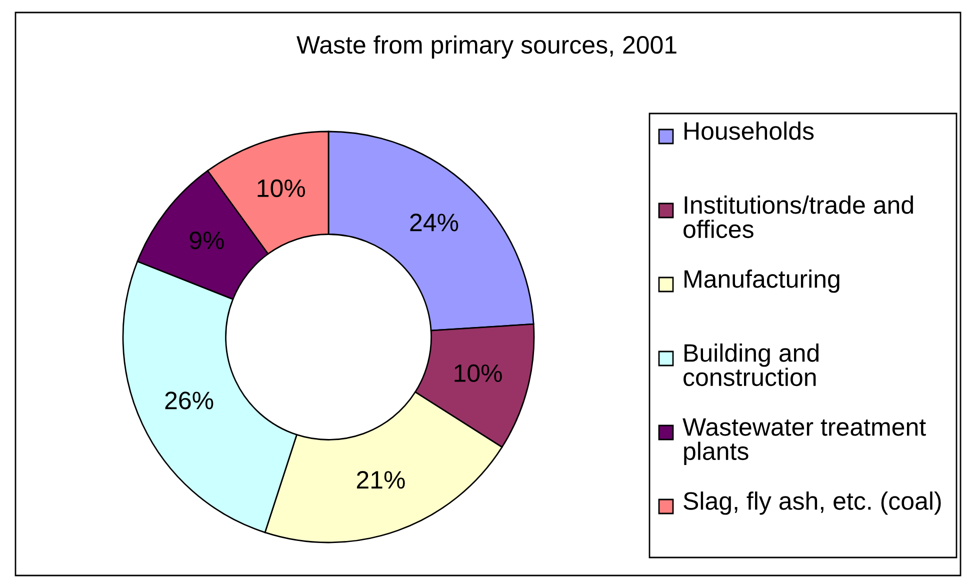  I want to click on chart-title: Waste from primary sources, 2001, so click(486, 47).